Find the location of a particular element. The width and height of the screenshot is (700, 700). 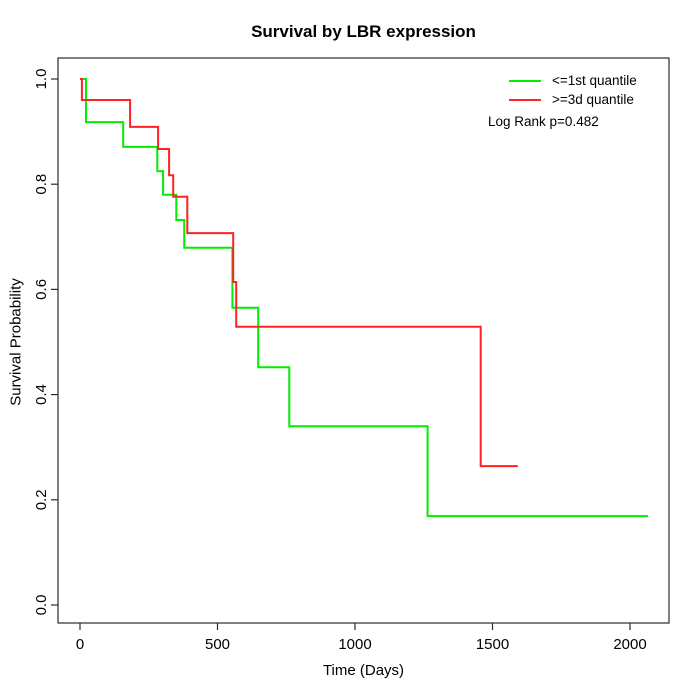

green-line-swatch is located at coordinates (525, 80).